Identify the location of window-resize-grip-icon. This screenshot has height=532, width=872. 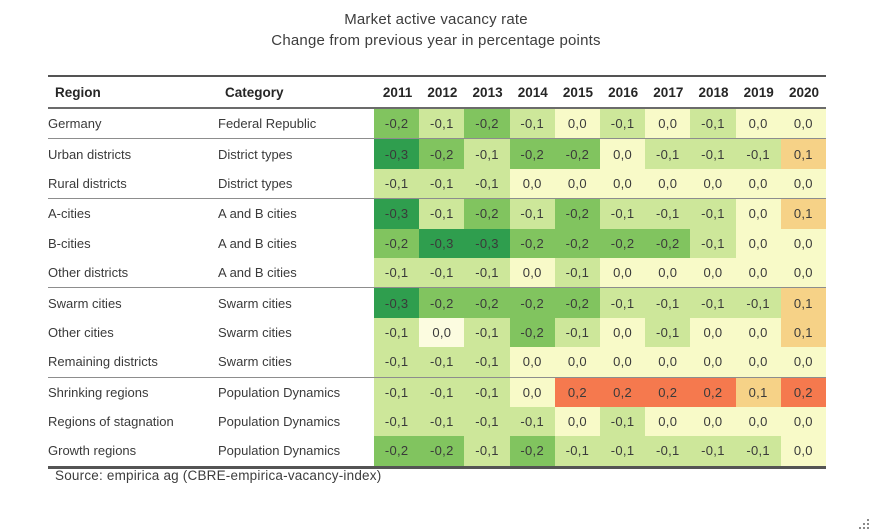
(863, 523).